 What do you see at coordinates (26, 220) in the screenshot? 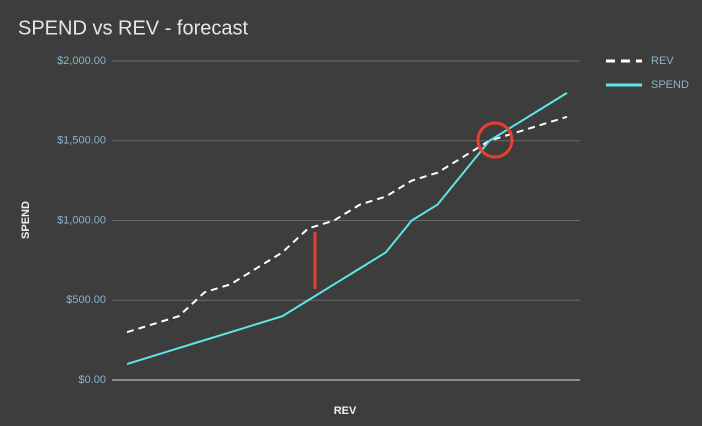
I see `y-axis-label: SPEND` at bounding box center [26, 220].